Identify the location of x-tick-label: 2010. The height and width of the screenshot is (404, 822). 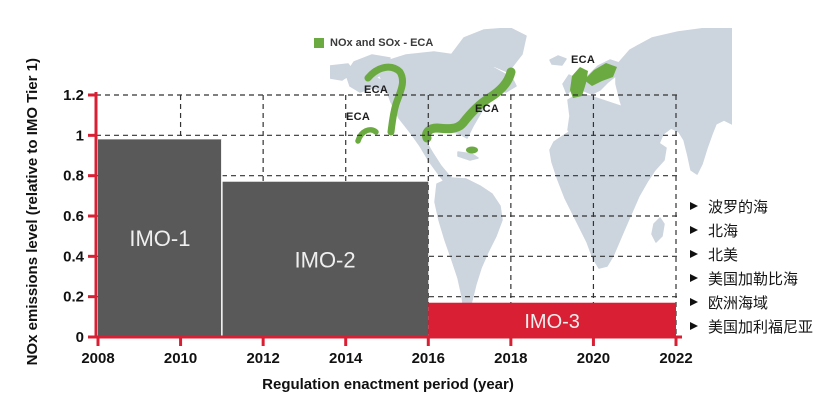
(180, 358).